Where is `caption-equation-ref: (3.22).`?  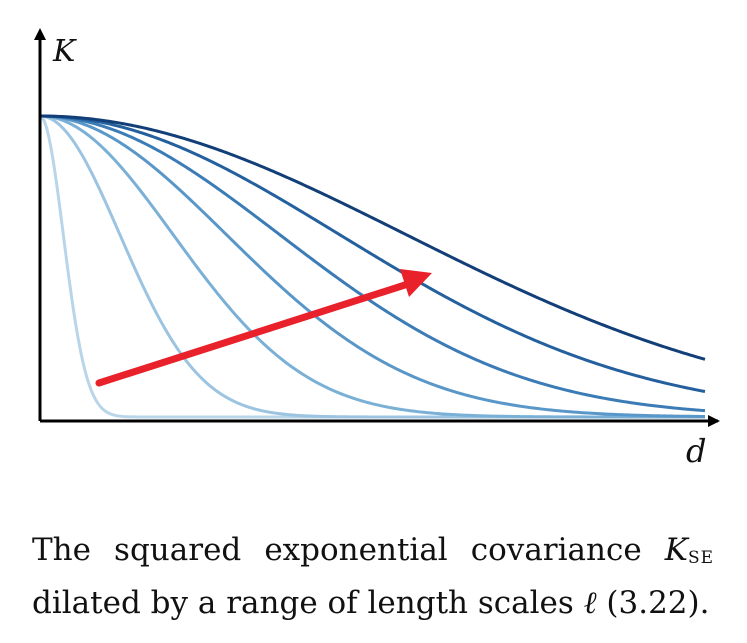
caption-equation-ref: (3.22). is located at coordinates (653, 603).